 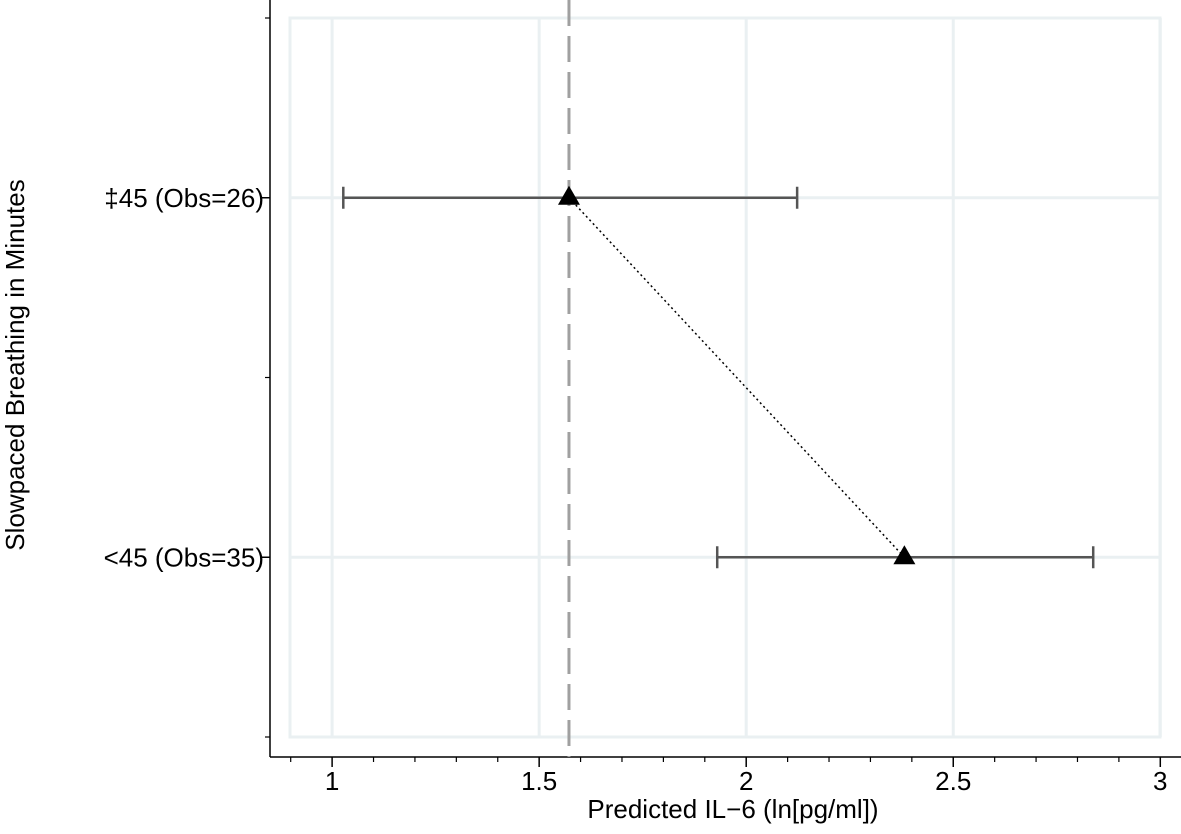 What do you see at coordinates (184, 557) in the screenshot?
I see `y-tick-label: <45 (Obs=35)` at bounding box center [184, 557].